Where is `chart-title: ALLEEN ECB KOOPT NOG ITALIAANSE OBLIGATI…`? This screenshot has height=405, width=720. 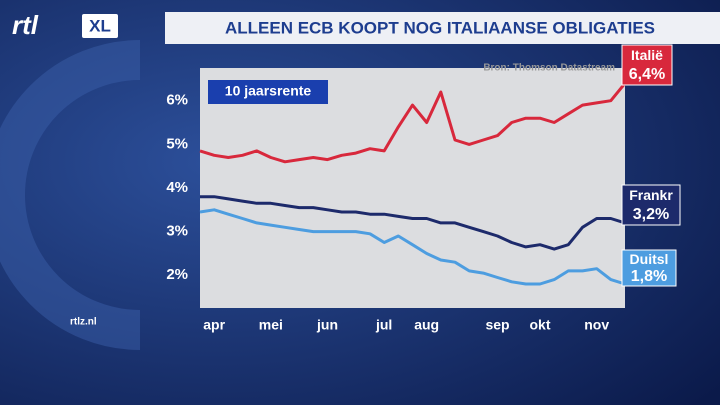
chart-title: ALLEEN ECB KOOPT NOG ITALIAANSE OBLIGATI… is located at coordinates (440, 27).